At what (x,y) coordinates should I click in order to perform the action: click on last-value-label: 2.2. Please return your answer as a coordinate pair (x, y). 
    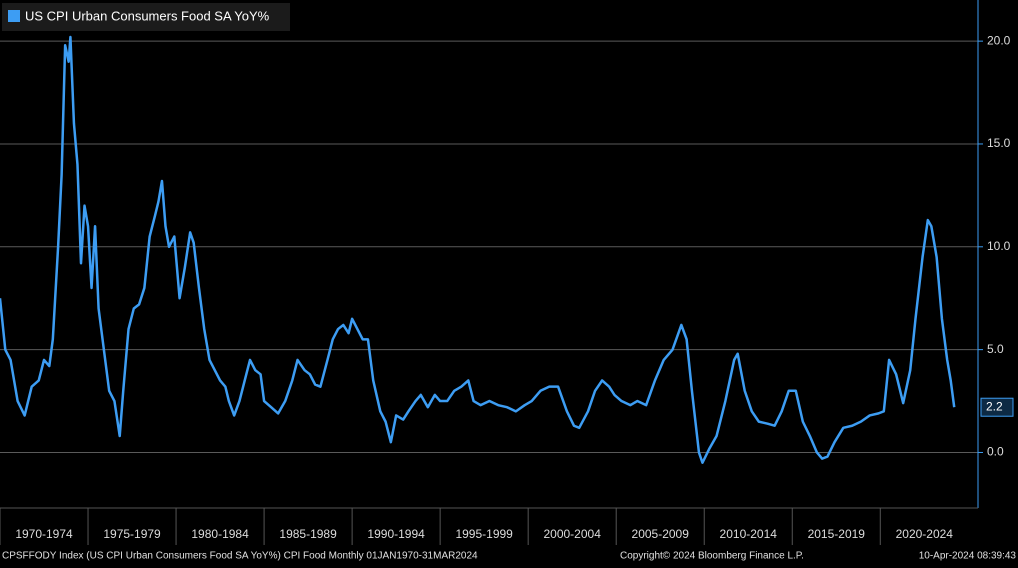
    Looking at the image, I should click on (994, 406).